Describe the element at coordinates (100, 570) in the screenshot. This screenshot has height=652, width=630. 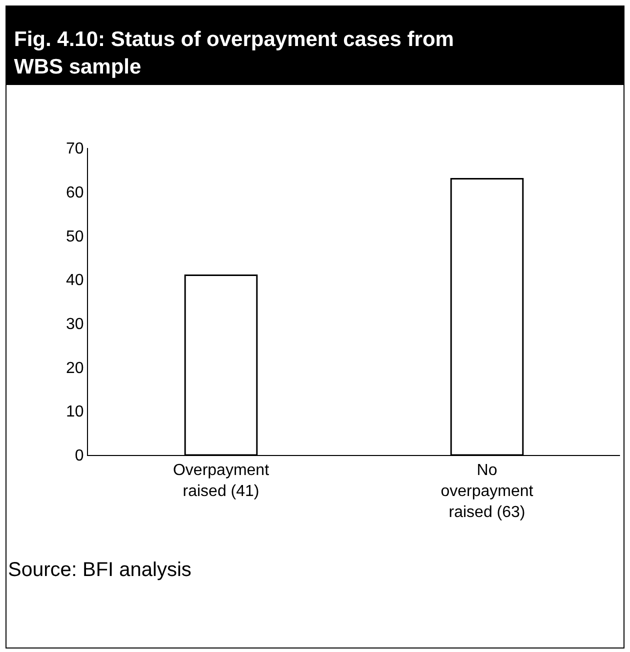
I see `source-note: Source: BFI analysis` at that location.